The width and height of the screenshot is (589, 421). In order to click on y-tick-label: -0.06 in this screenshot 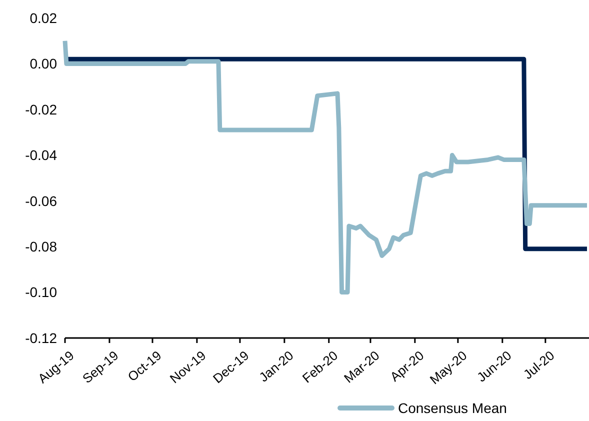, I will do `click(41, 200)`.